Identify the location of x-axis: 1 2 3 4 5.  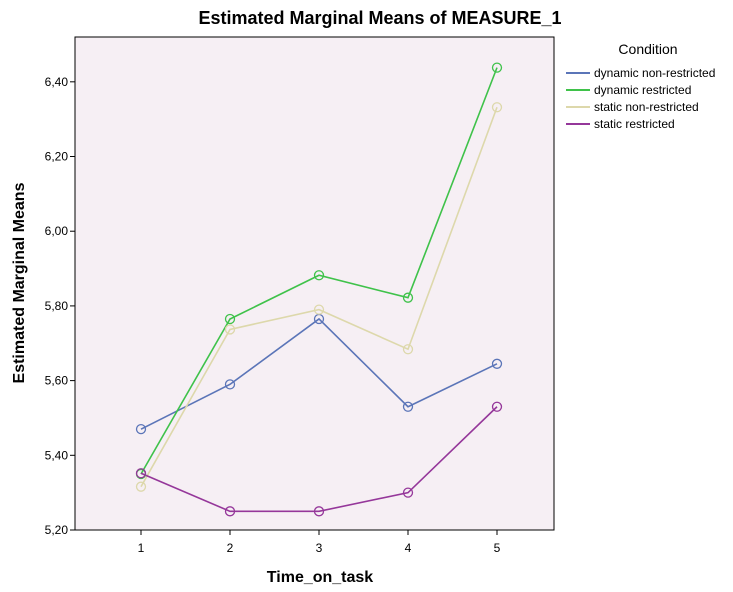
(319, 542).